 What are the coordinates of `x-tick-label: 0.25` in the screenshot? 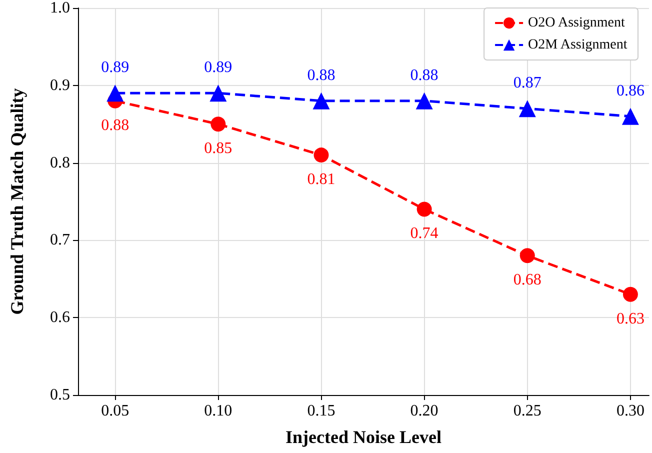 It's located at (527, 411).